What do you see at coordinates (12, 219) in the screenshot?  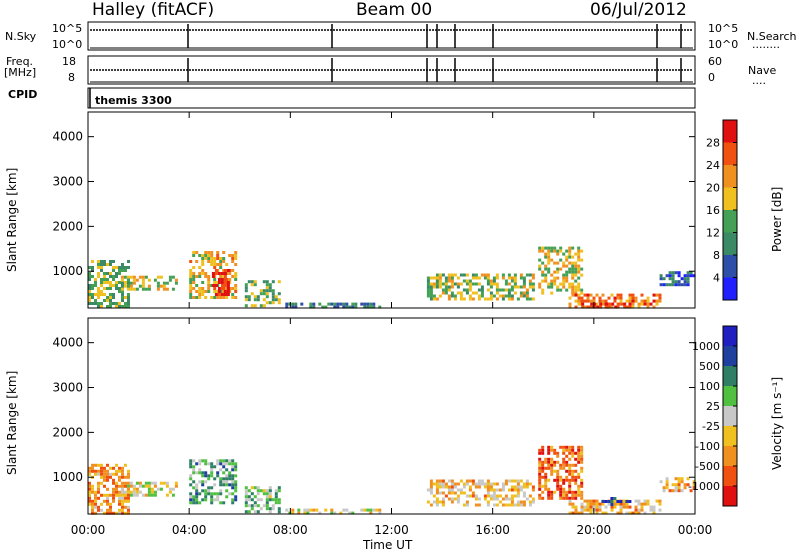 I see `power-ylabel: Slant Range [km]` at bounding box center [12, 219].